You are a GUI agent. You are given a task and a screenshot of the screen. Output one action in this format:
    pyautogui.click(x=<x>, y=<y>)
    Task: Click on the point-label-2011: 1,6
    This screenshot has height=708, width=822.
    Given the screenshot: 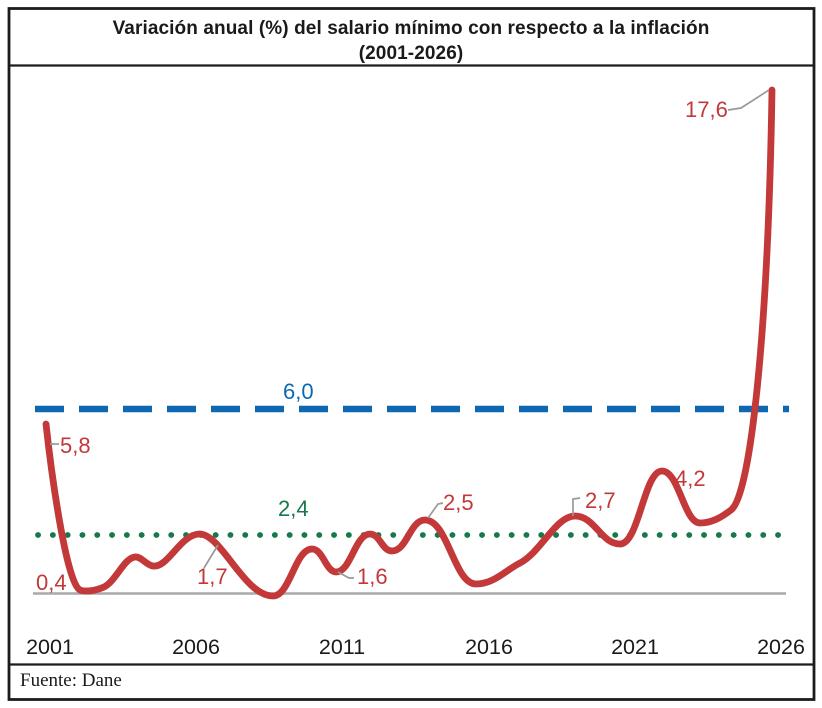 What is the action you would take?
    pyautogui.click(x=372, y=576)
    